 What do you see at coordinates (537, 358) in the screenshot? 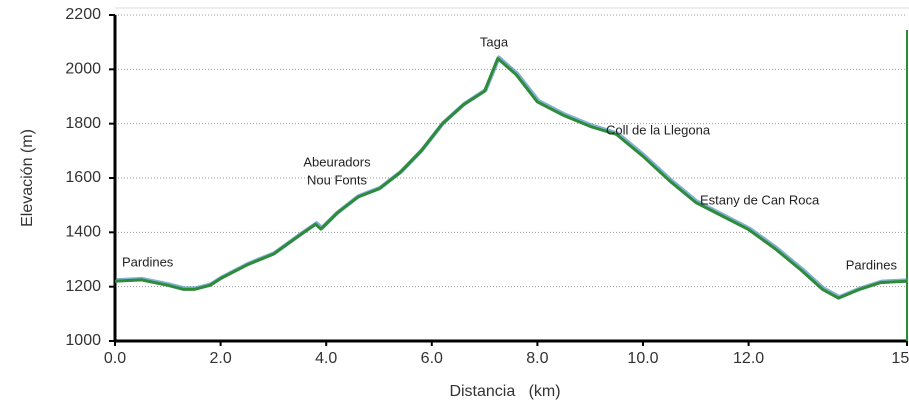
I see `x-tick-label: 8.0` at bounding box center [537, 358].